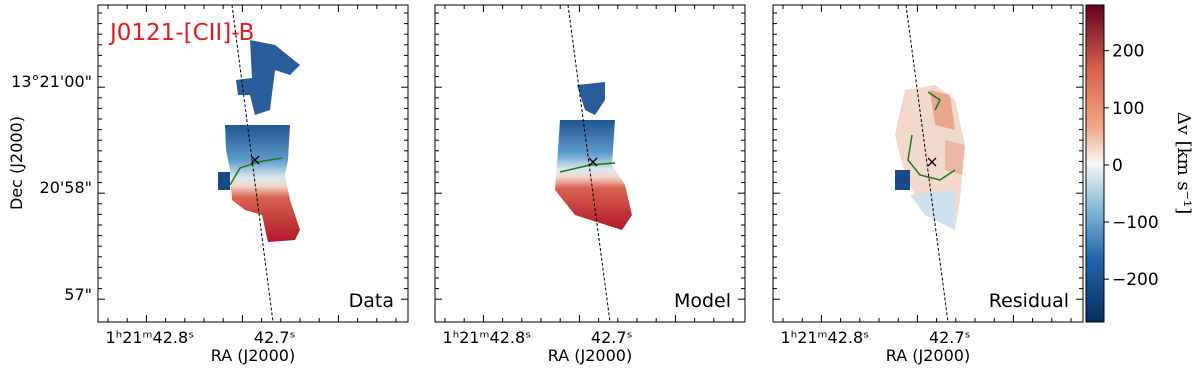  What do you see at coordinates (1117, 166) in the screenshot?
I see `colorbar-tick-label: 0` at bounding box center [1117, 166].